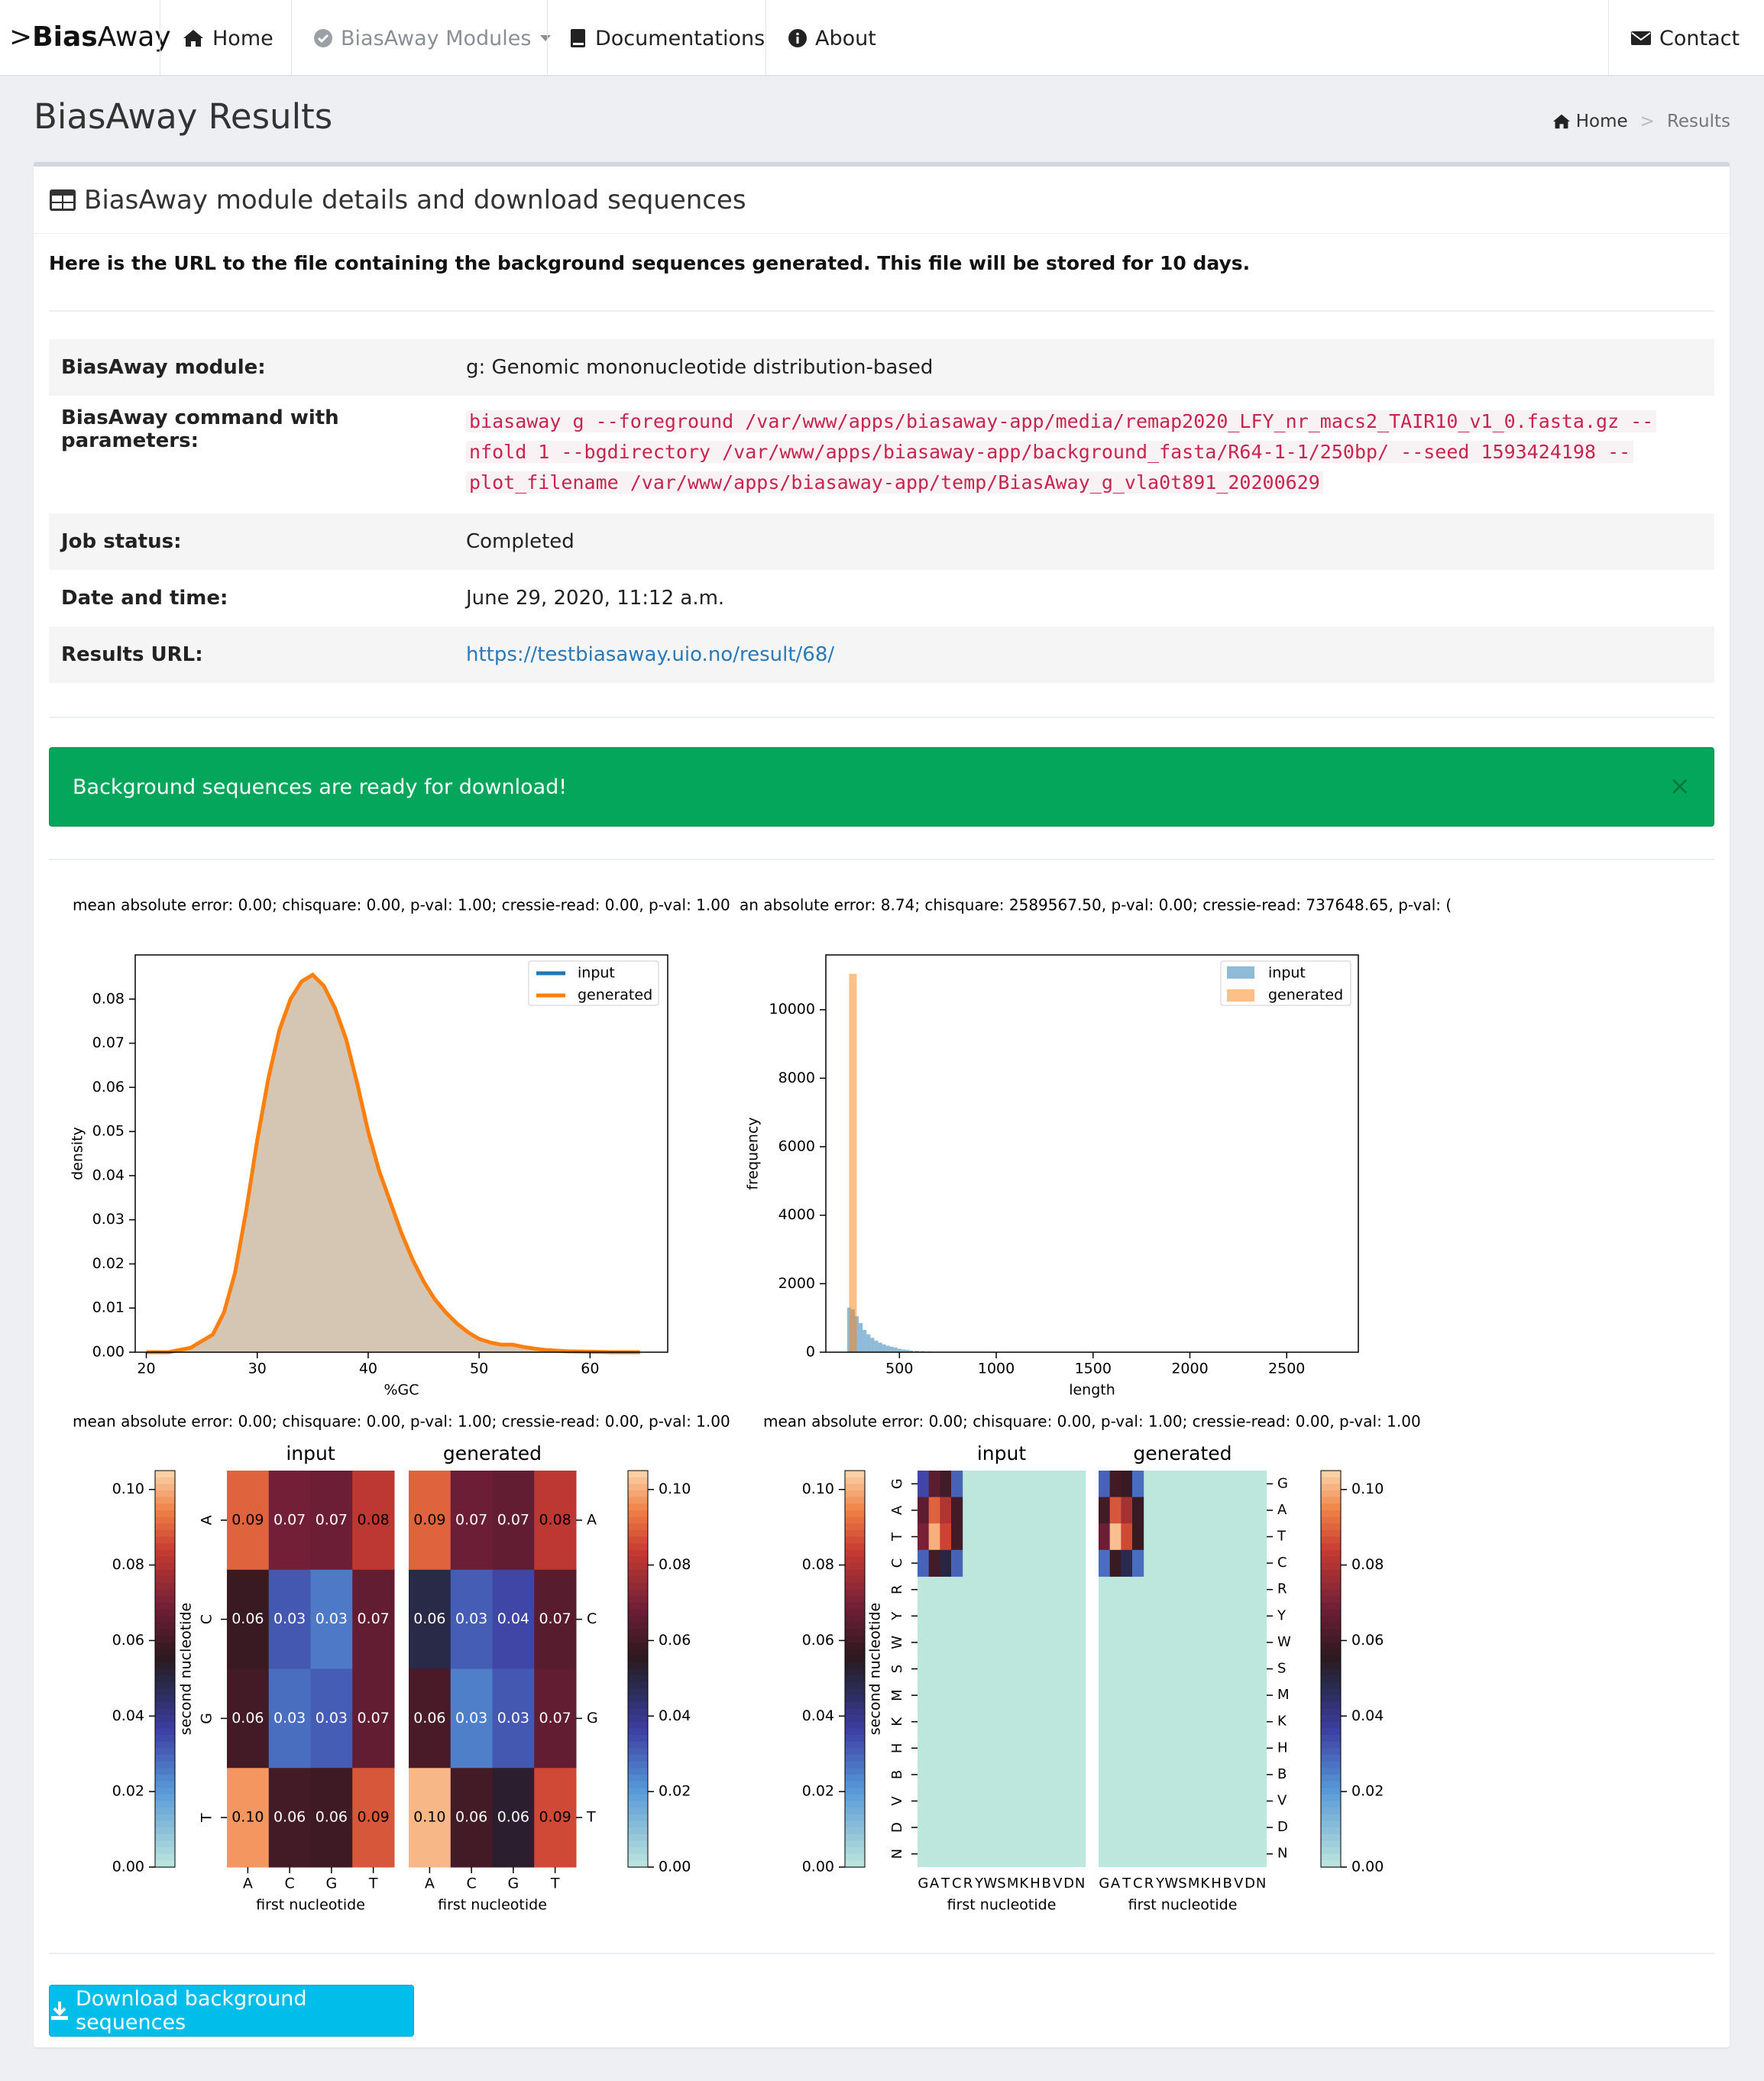 The height and width of the screenshot is (2081, 1764). Describe the element at coordinates (421, 38) in the screenshot. I see `nav-biasaway-modules: BiasAway Modules` at that location.